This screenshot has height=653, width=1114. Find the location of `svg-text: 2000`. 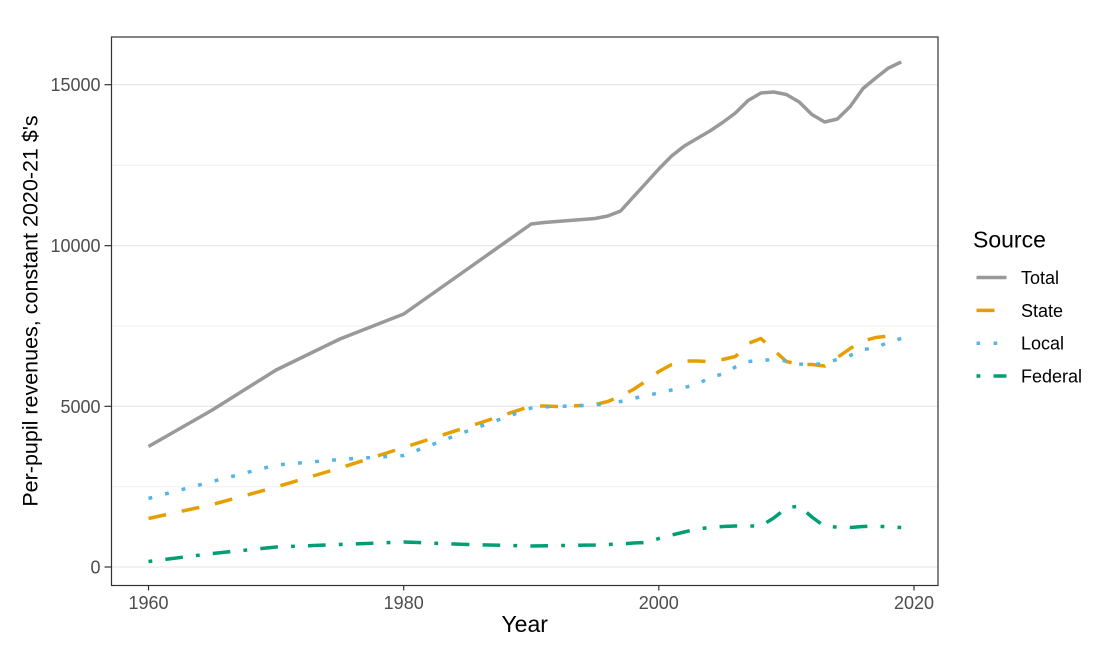

svg-text: 2000 is located at coordinates (659, 603).